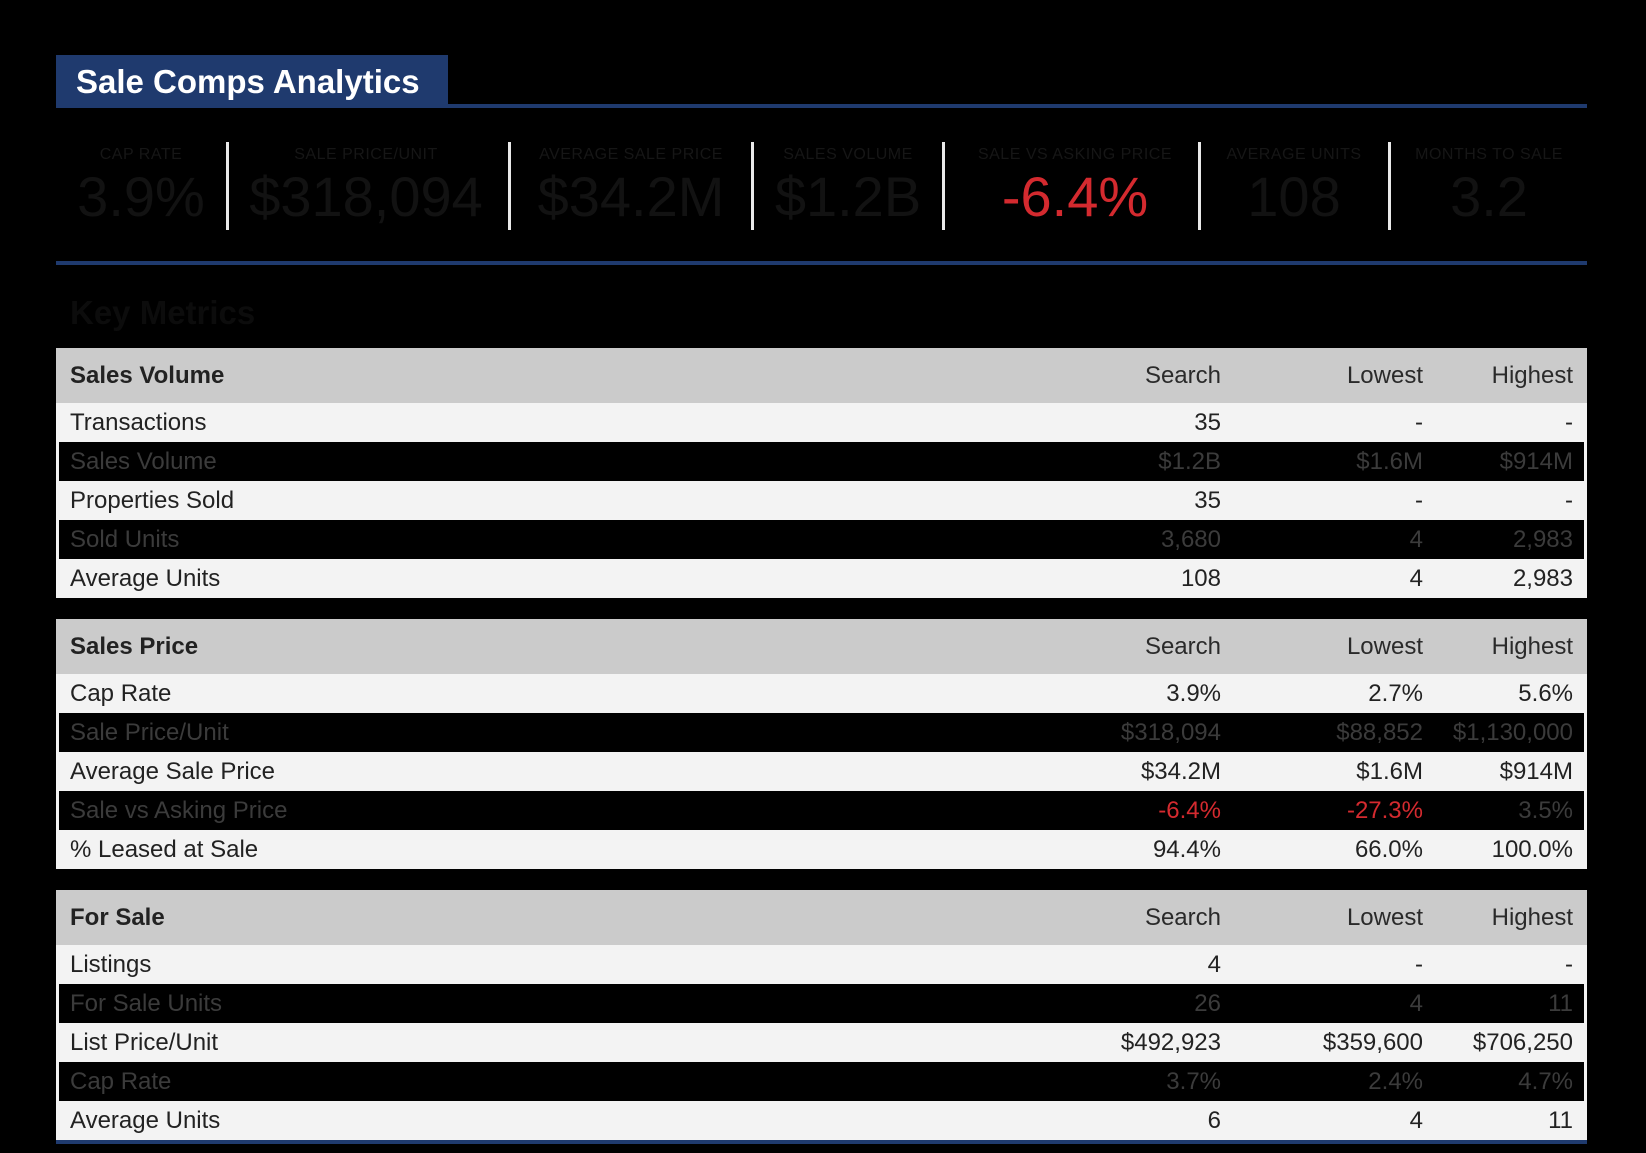 This screenshot has height=1153, width=1646. Describe the element at coordinates (631, 196) in the screenshot. I see `kpi-value: $34.2M` at that location.